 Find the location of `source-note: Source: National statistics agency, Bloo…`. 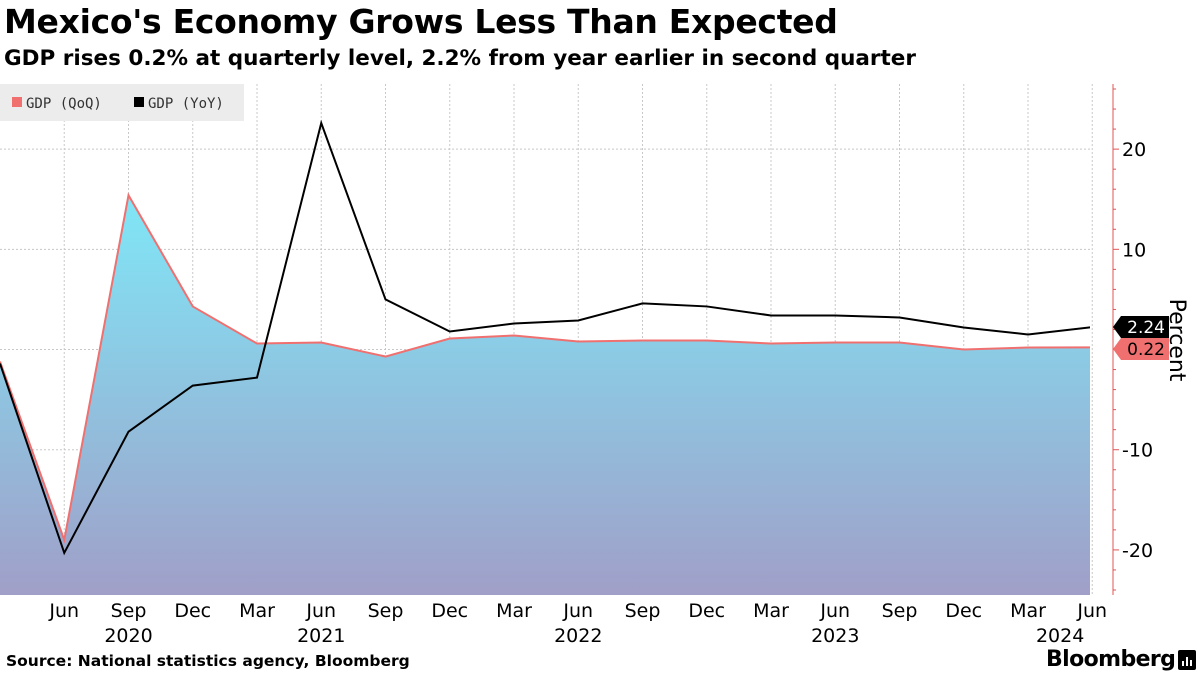

source-note: Source: National statistics agency, Bloo… is located at coordinates (208, 661).